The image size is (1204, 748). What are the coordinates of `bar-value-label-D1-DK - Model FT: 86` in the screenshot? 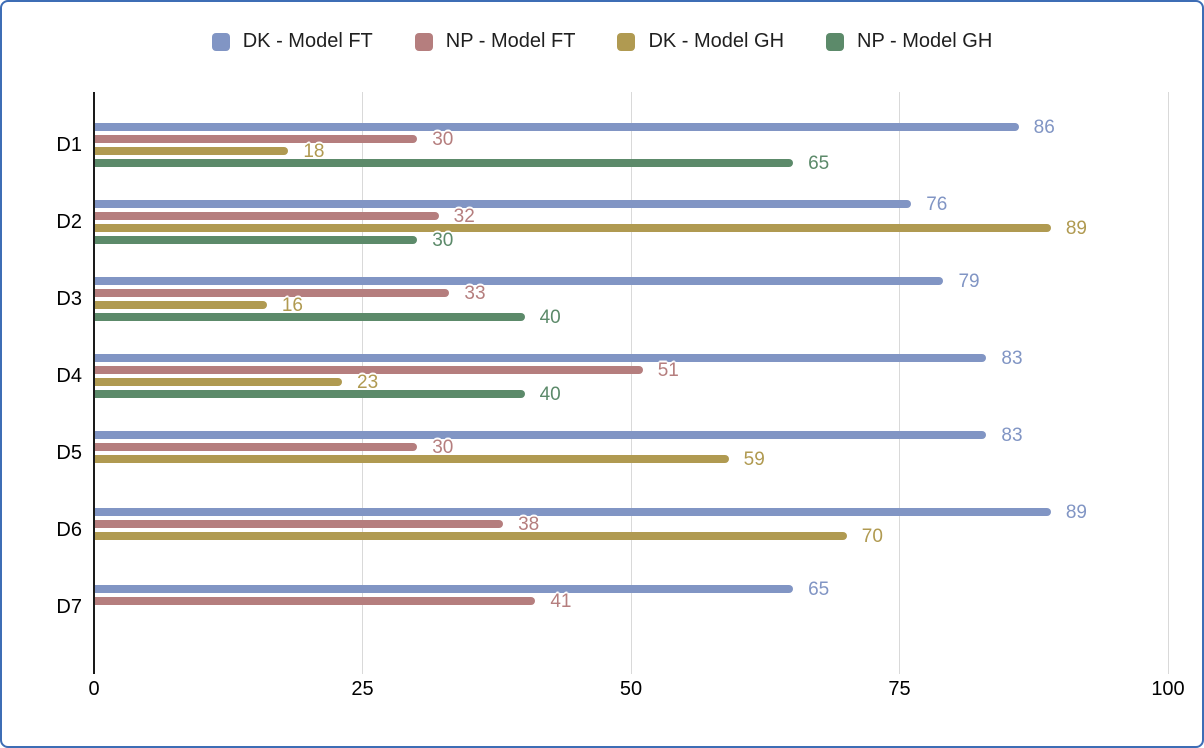 It's located at (1044, 127).